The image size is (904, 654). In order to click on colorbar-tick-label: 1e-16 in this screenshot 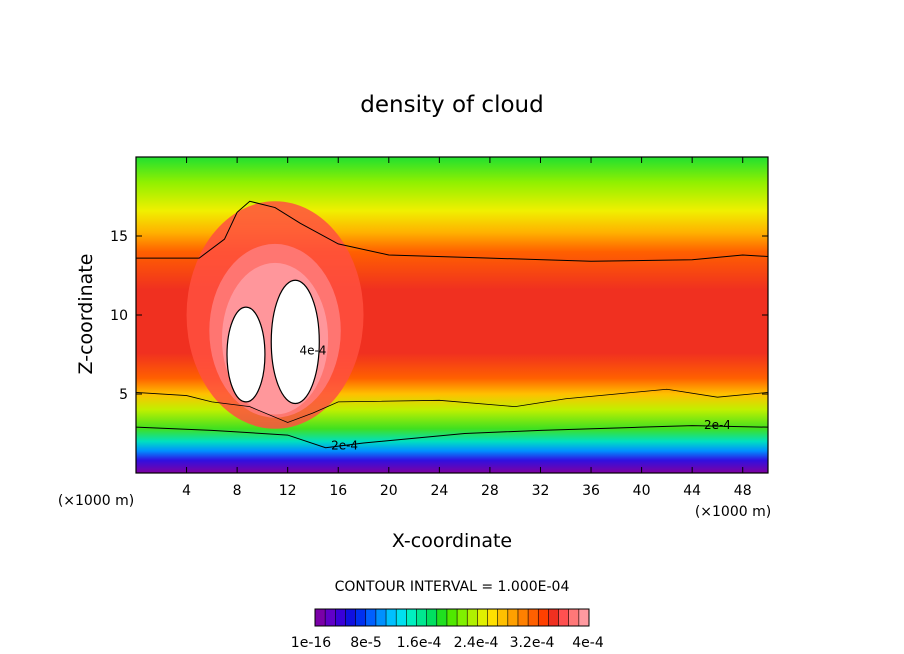, I will do `click(311, 643)`.